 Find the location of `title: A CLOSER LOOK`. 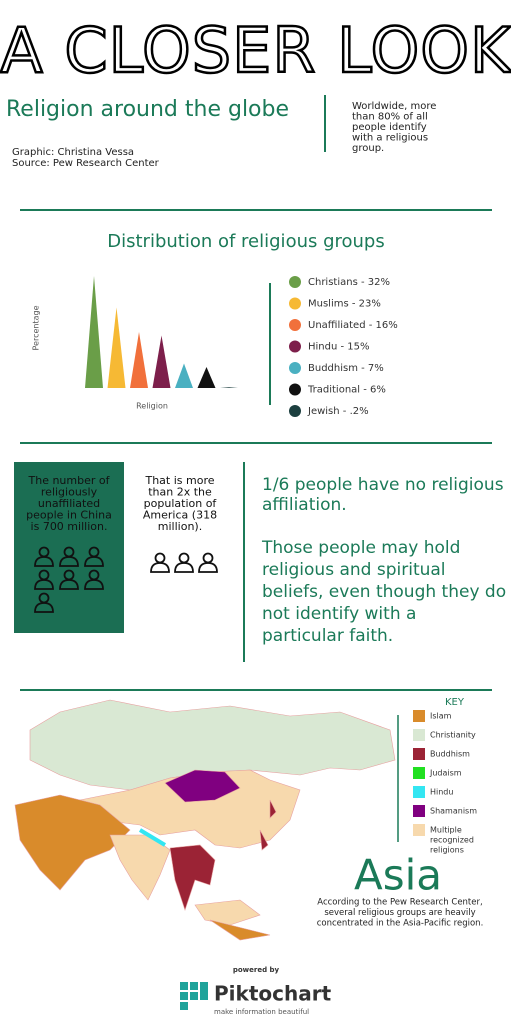

title: A CLOSER LOOK is located at coordinates (255, 50).